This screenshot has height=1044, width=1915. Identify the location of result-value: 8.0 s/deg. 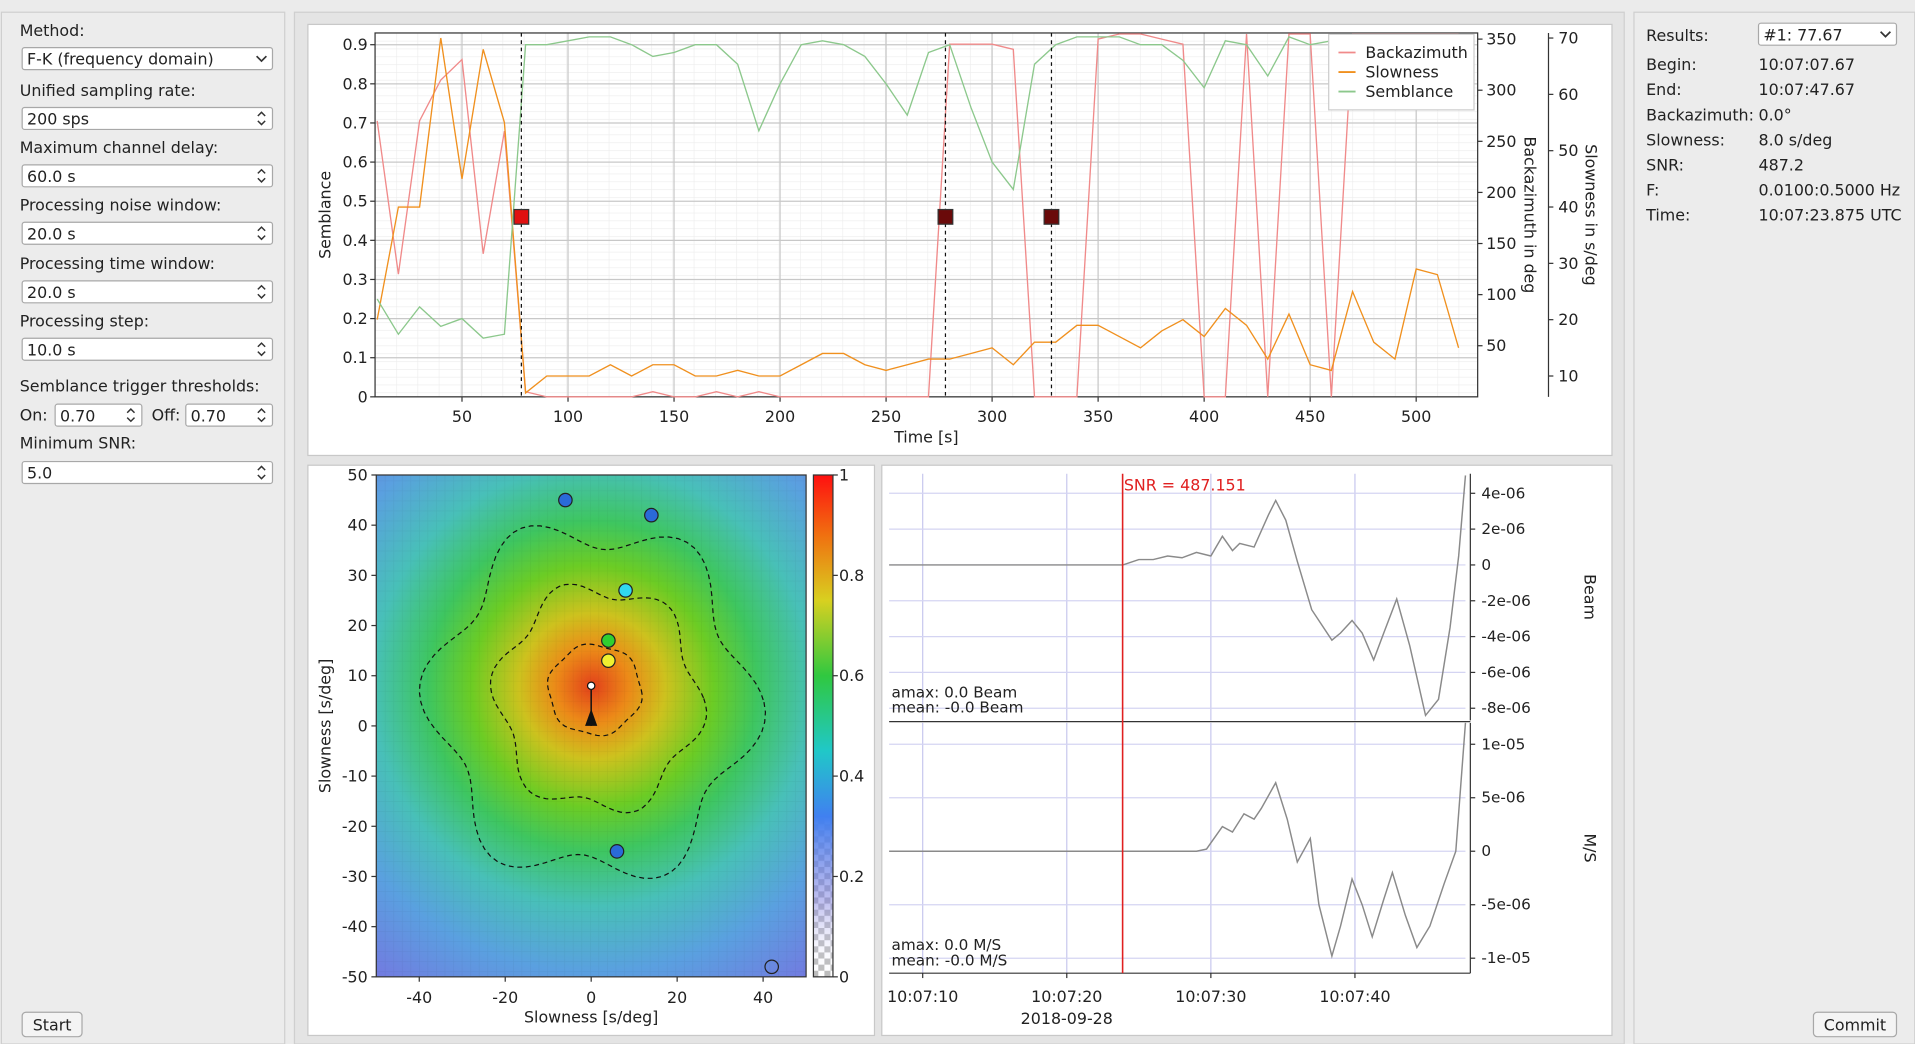
(1796, 139).